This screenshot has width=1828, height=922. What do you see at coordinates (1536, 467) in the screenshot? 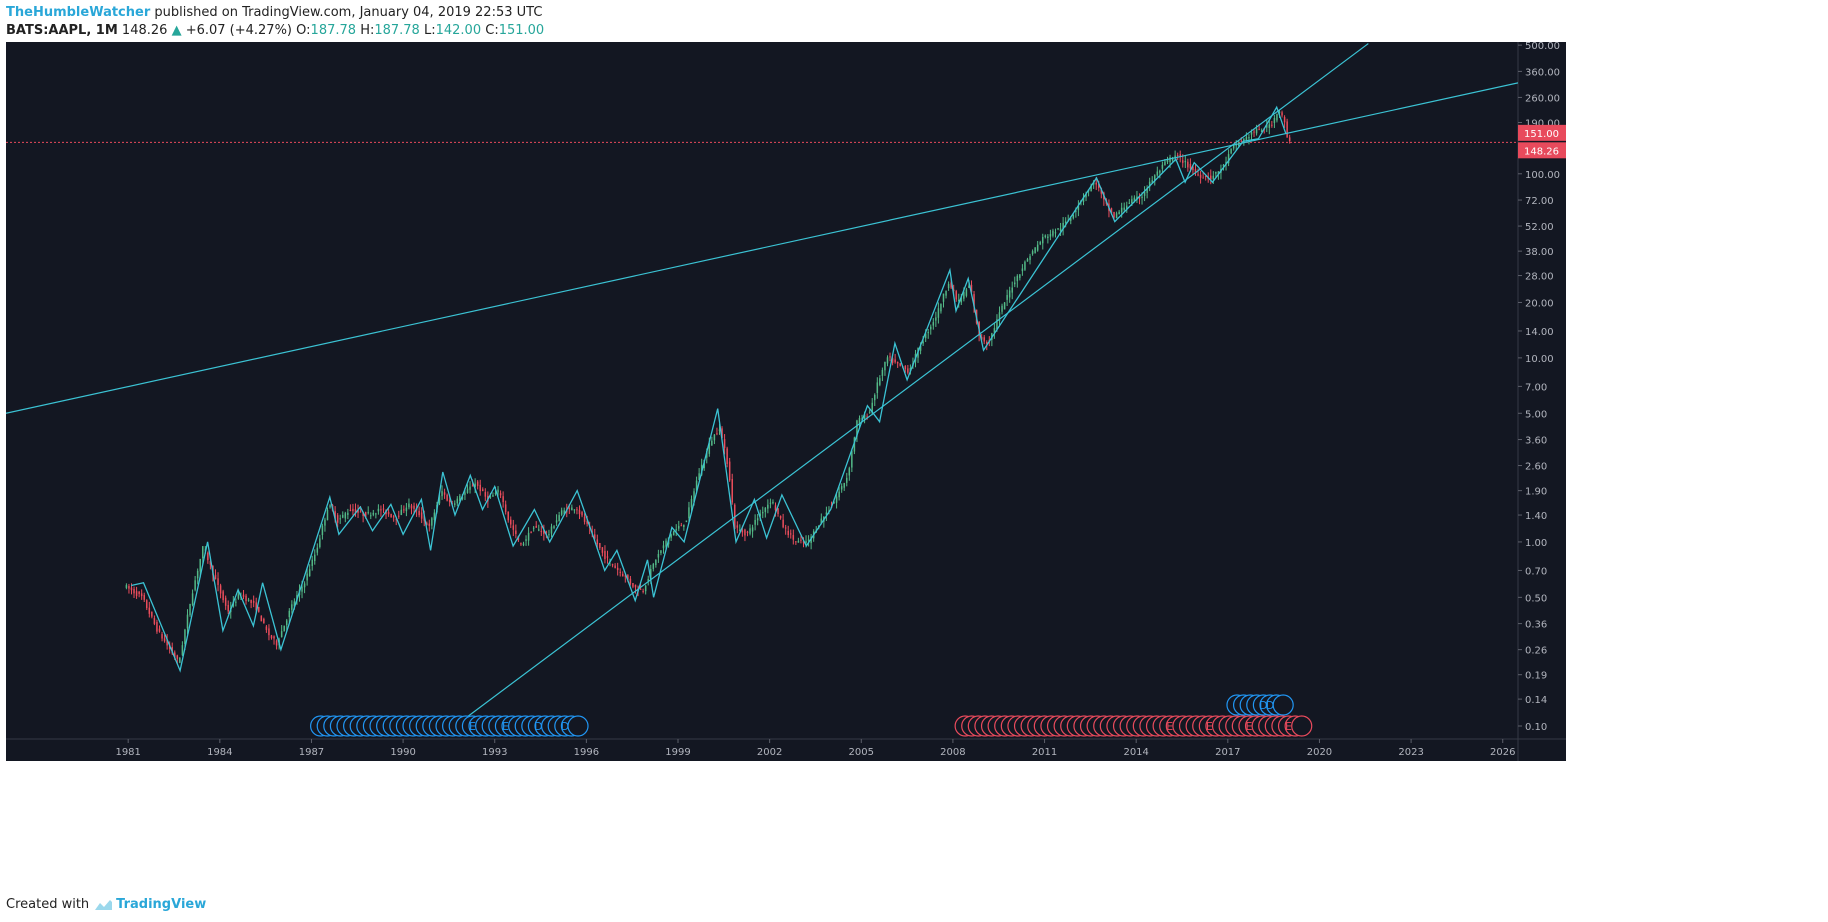
I see `y-tick-label: 2.60` at bounding box center [1536, 467].